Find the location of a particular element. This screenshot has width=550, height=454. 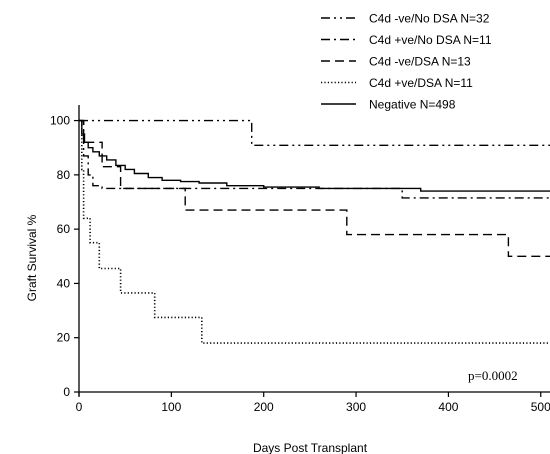

y-axis-title: Graft Survival % is located at coordinates (32, 257).